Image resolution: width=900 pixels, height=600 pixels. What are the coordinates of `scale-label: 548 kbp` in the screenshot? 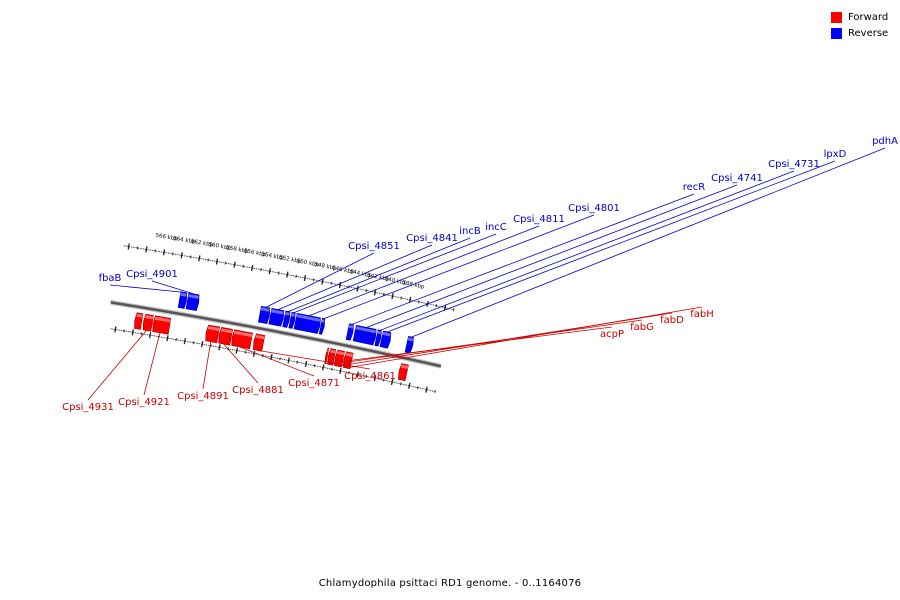 It's located at (326, 267).